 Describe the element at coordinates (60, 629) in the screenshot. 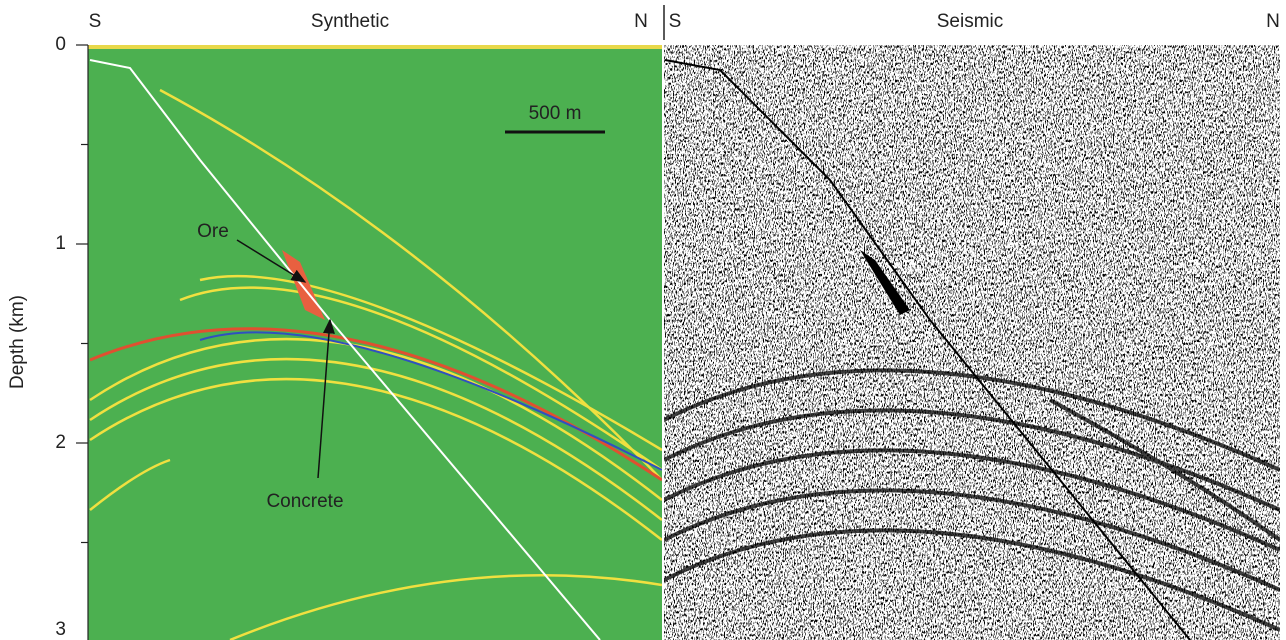

I see `y-tick-label: 3` at that location.